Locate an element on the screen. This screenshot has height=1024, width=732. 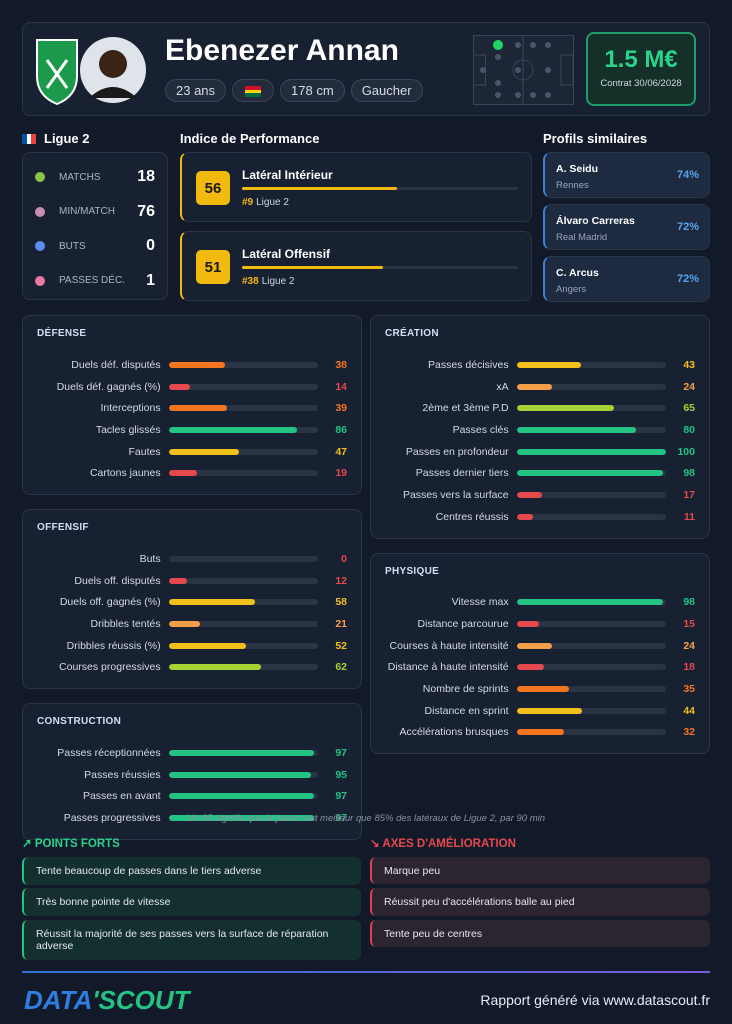
row-value: 24 is located at coordinates (689, 386).